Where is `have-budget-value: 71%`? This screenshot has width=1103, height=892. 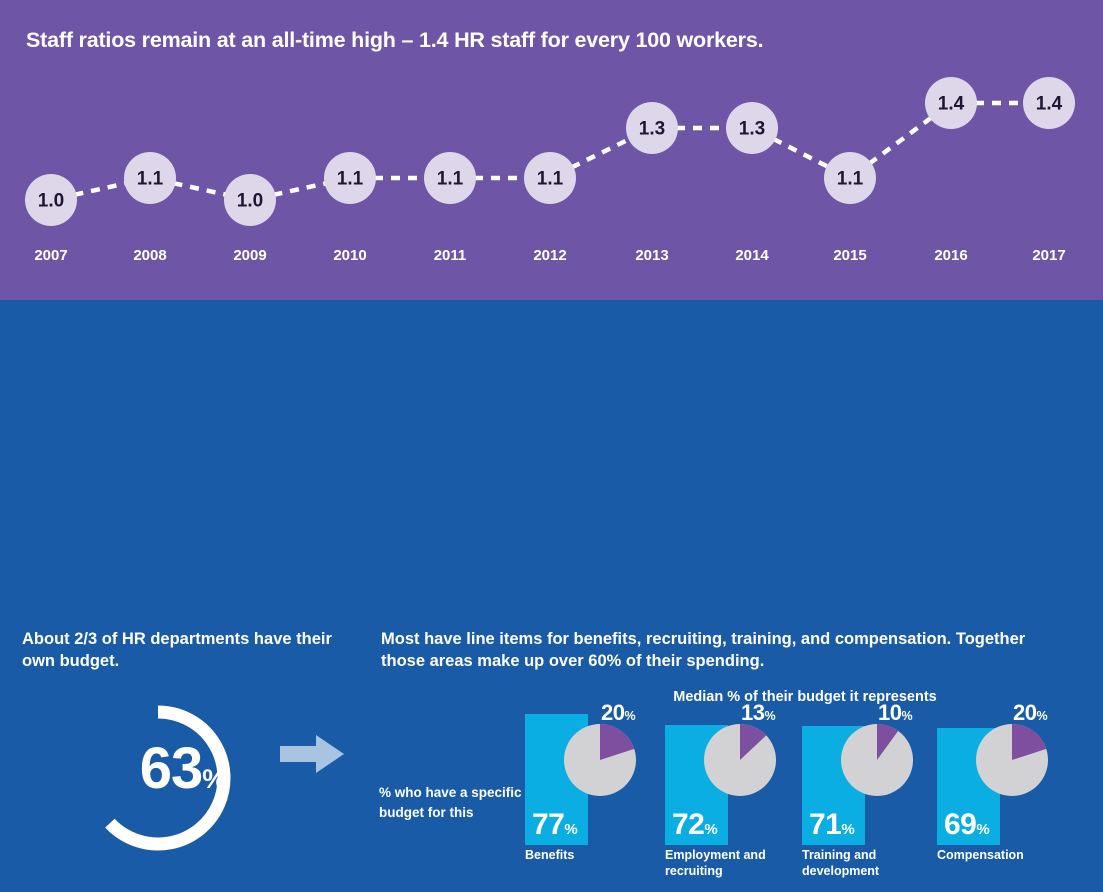
have-budget-value: 71% is located at coordinates (832, 825).